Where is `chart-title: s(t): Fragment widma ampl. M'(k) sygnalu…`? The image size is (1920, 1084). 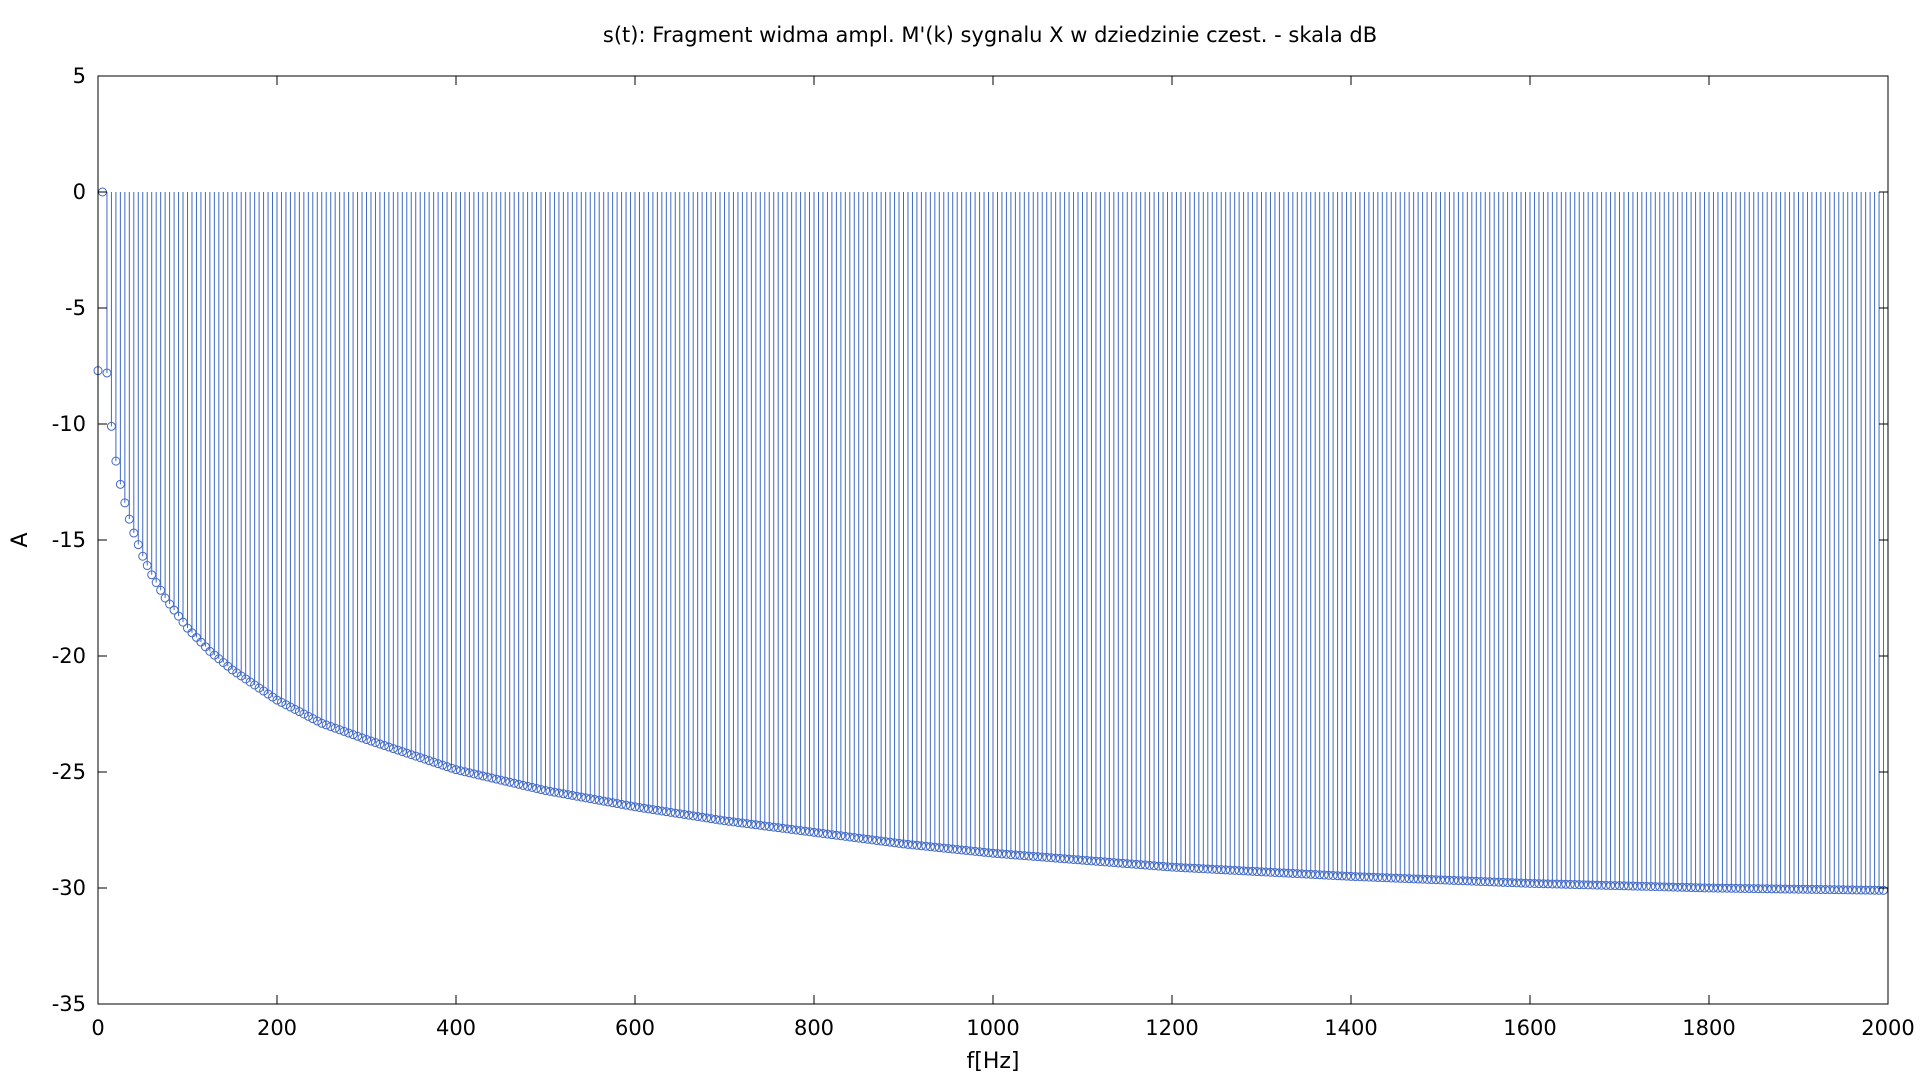 chart-title: s(t): Fragment widma ampl. M'(k) sygnalu… is located at coordinates (990, 35).